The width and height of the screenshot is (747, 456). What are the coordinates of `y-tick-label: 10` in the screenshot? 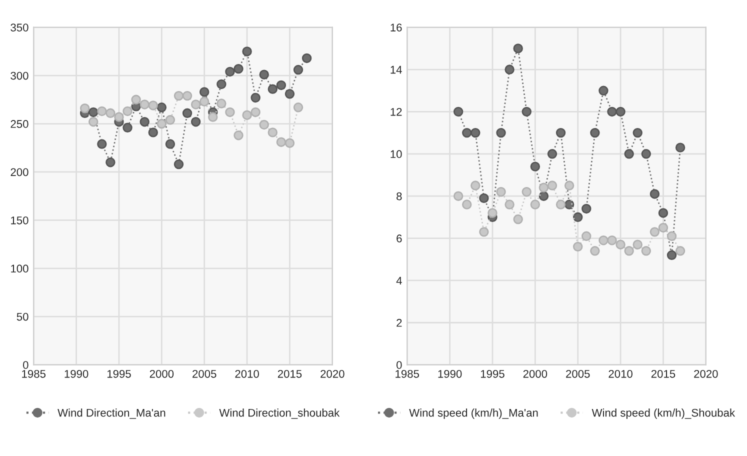 It's located at (396, 154).